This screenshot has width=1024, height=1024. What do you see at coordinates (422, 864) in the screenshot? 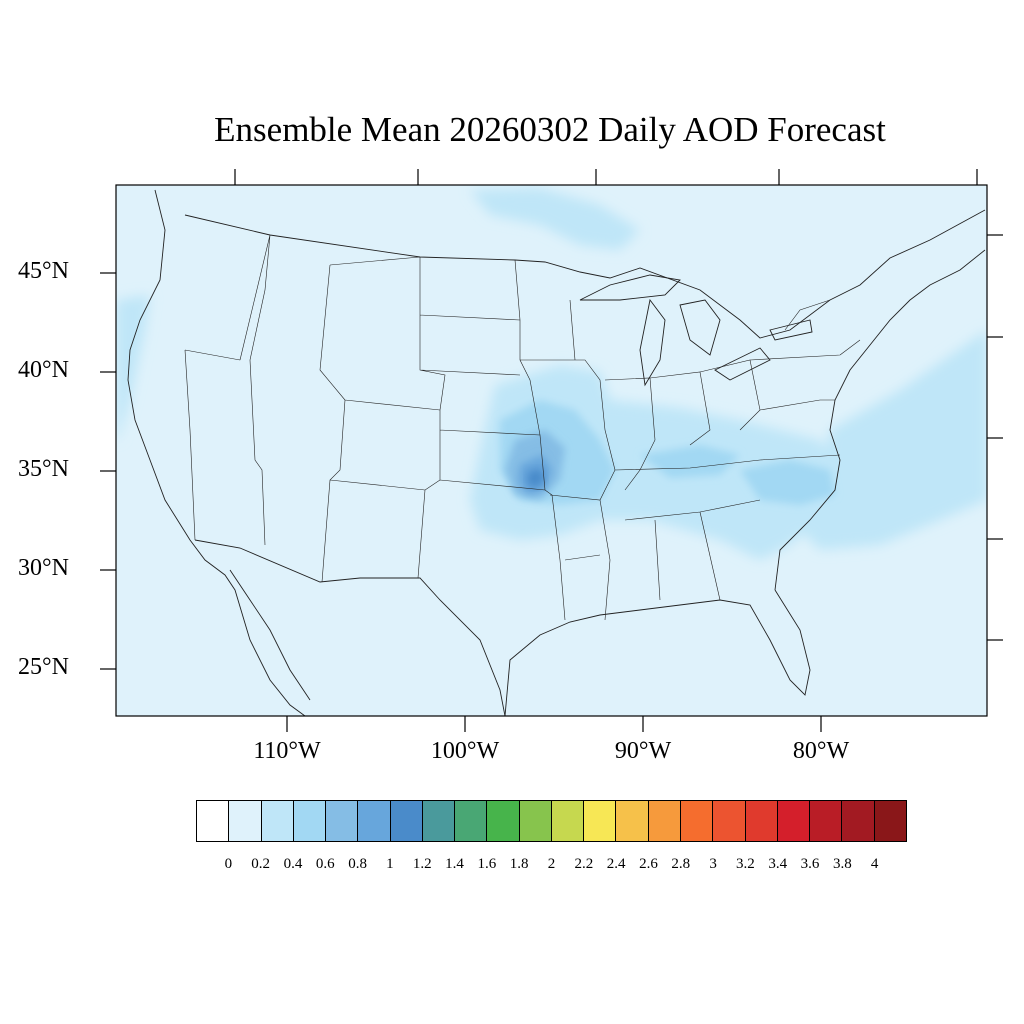
I see `colorbar-tick-label: 1.2` at bounding box center [422, 864].